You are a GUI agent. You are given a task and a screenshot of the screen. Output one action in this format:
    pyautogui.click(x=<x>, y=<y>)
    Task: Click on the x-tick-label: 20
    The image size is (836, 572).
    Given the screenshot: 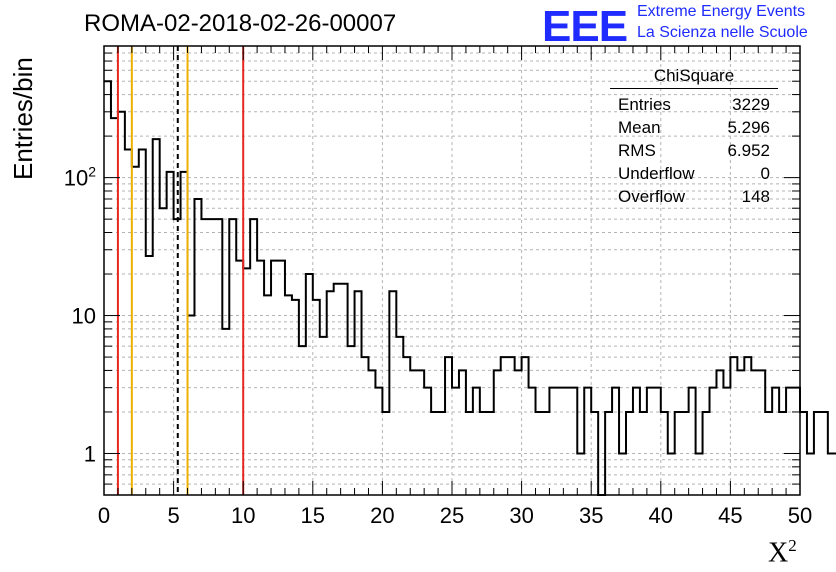 What is the action you would take?
    pyautogui.click(x=382, y=515)
    